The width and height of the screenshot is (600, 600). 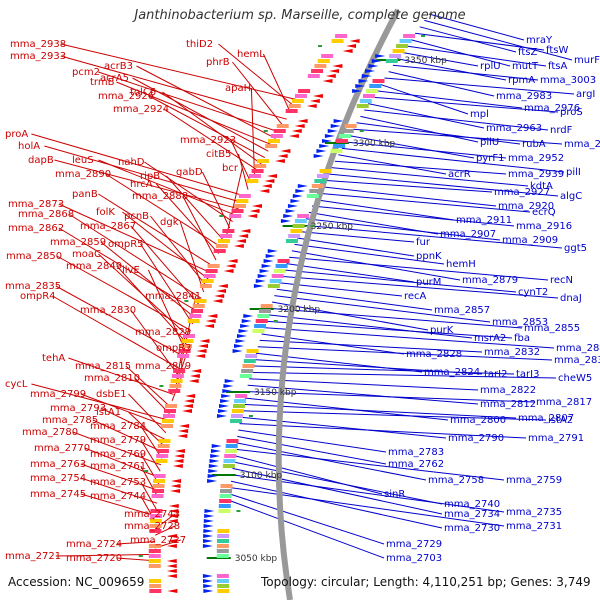 I want to click on gene-label-ilve: ilvE, so click(x=131, y=270).